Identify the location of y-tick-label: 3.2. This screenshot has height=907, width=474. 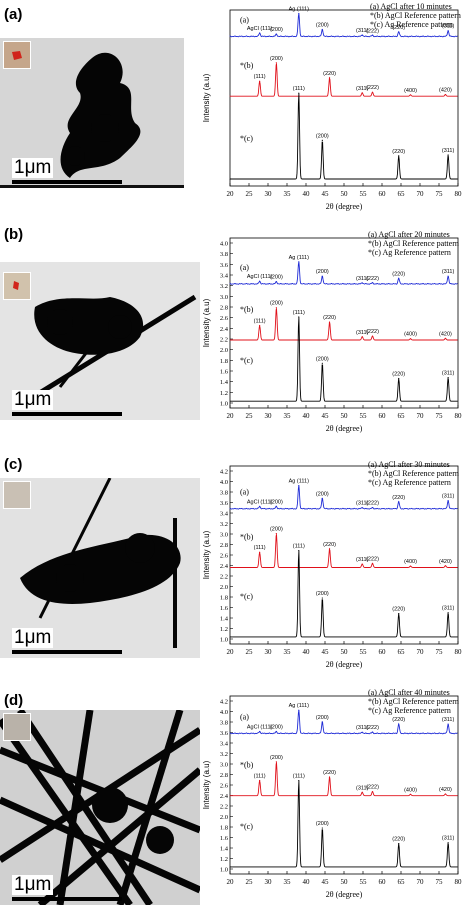
(224, 524).